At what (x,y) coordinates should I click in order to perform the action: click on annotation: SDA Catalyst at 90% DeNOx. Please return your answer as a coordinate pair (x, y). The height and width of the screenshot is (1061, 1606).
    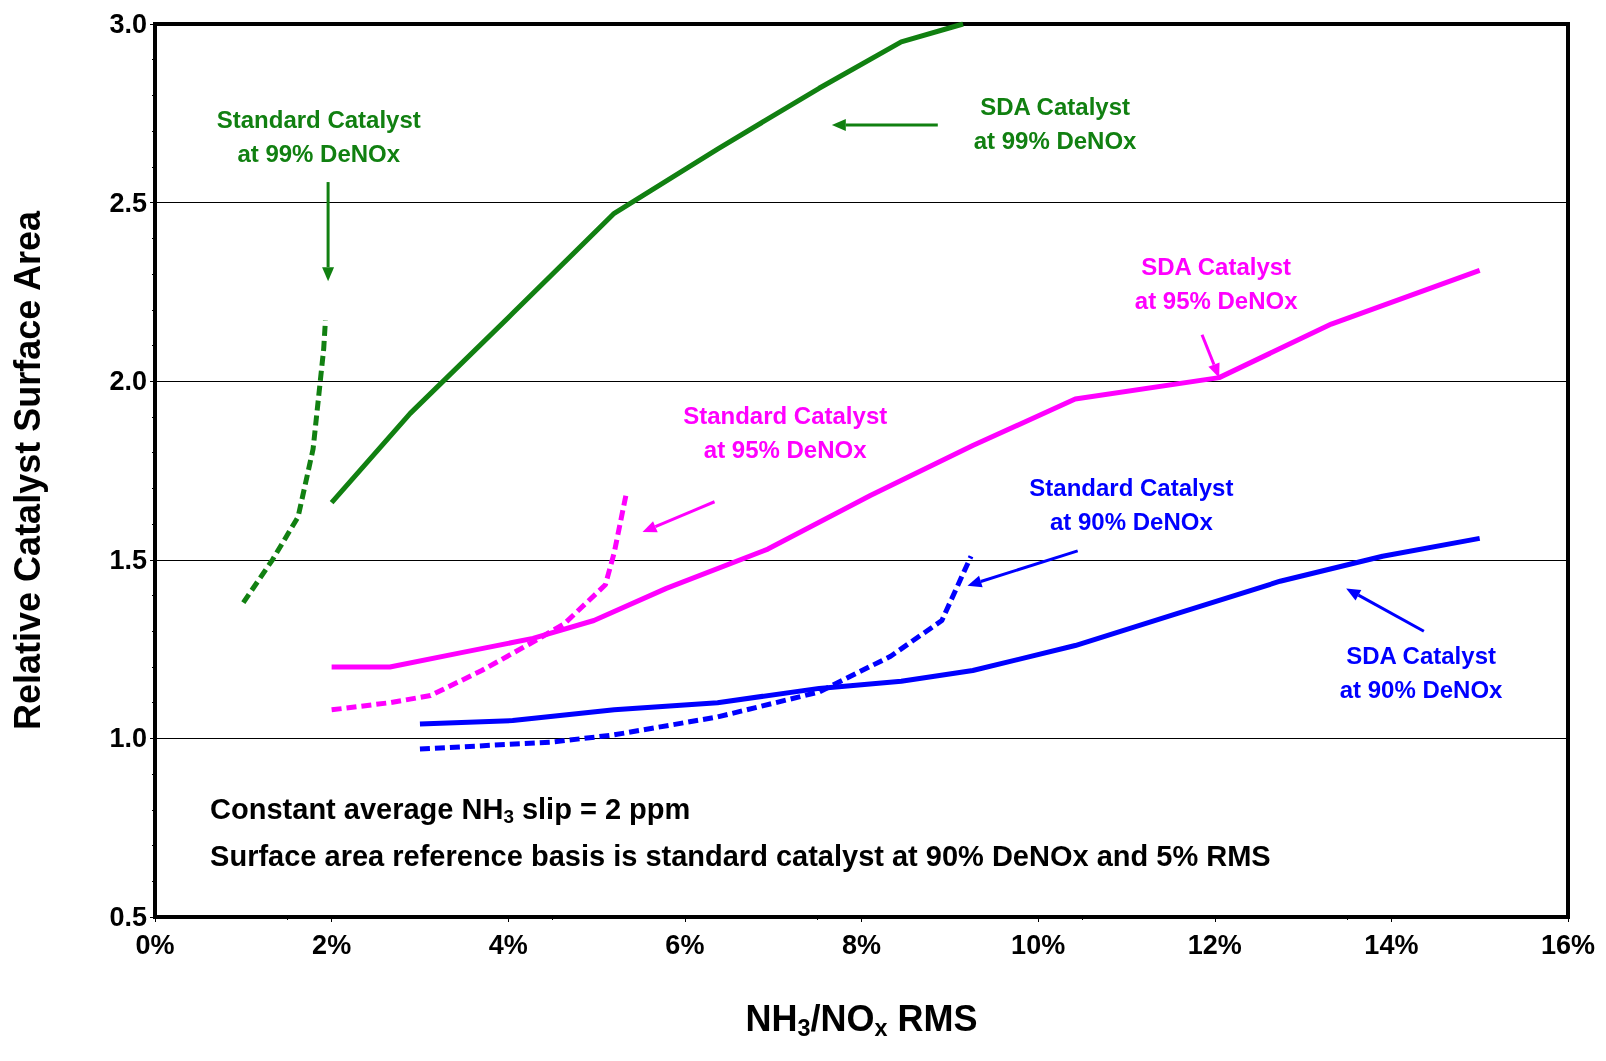
    Looking at the image, I should click on (1421, 672).